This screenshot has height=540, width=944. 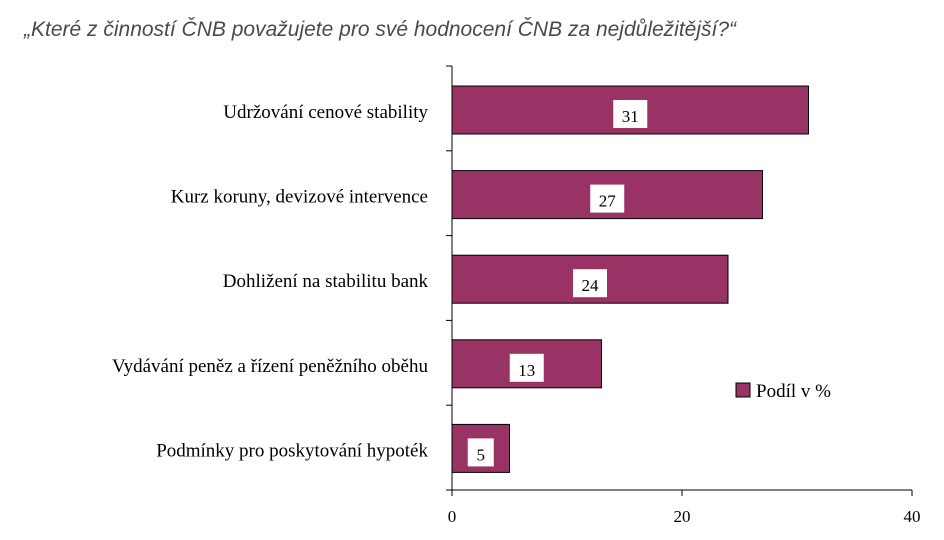 I want to click on category-label: Kurz koruny, devizové intervence, so click(x=299, y=197).